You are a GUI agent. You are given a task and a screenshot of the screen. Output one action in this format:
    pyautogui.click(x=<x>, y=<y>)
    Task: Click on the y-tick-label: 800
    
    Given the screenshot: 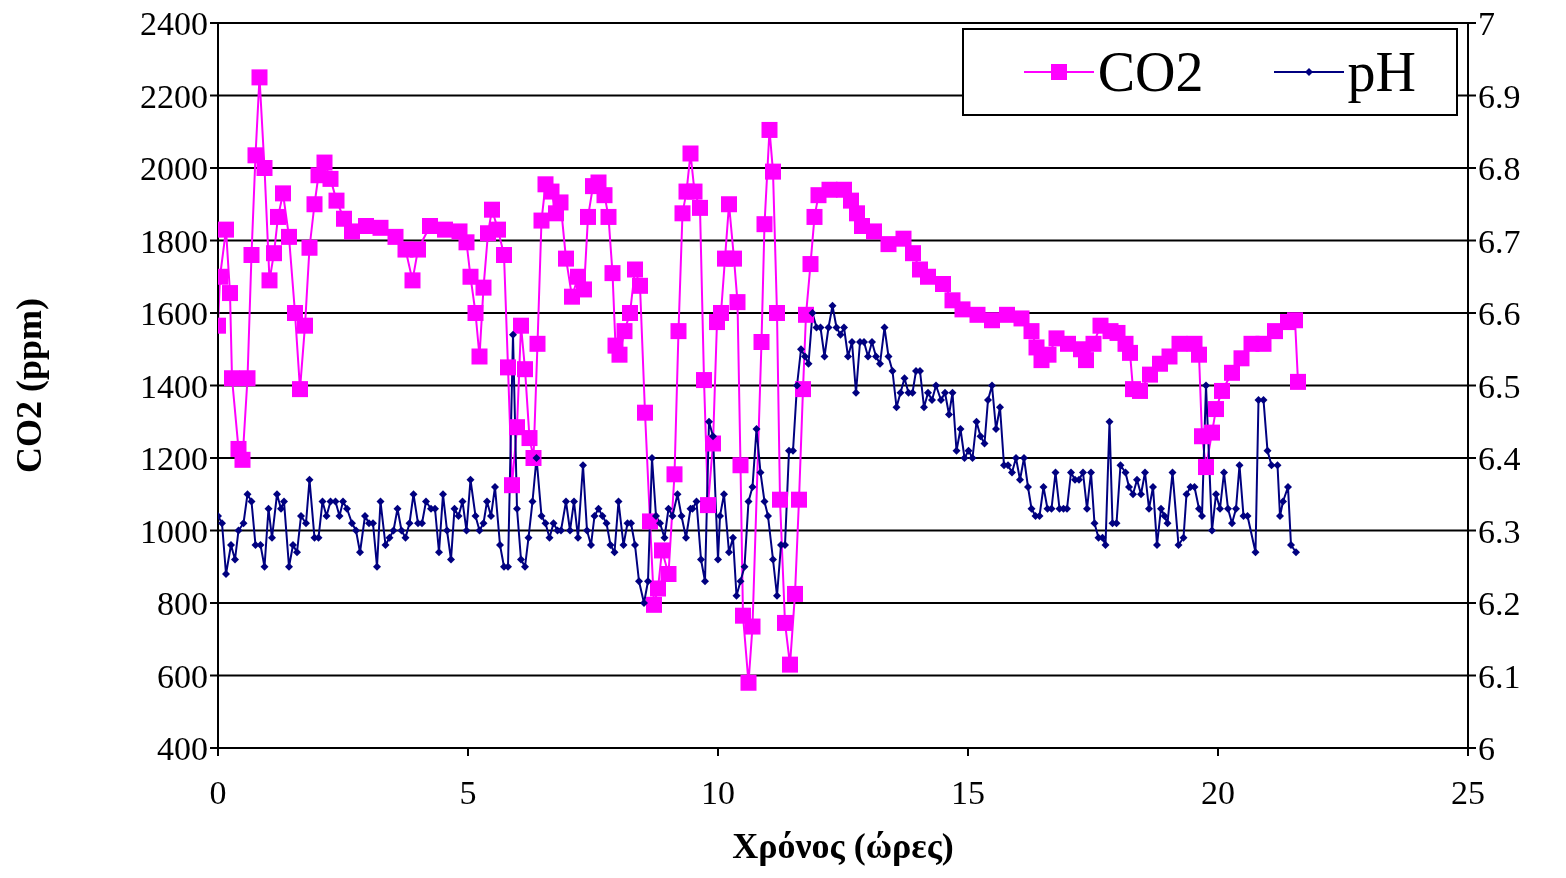 What is the action you would take?
    pyautogui.click(x=182, y=604)
    